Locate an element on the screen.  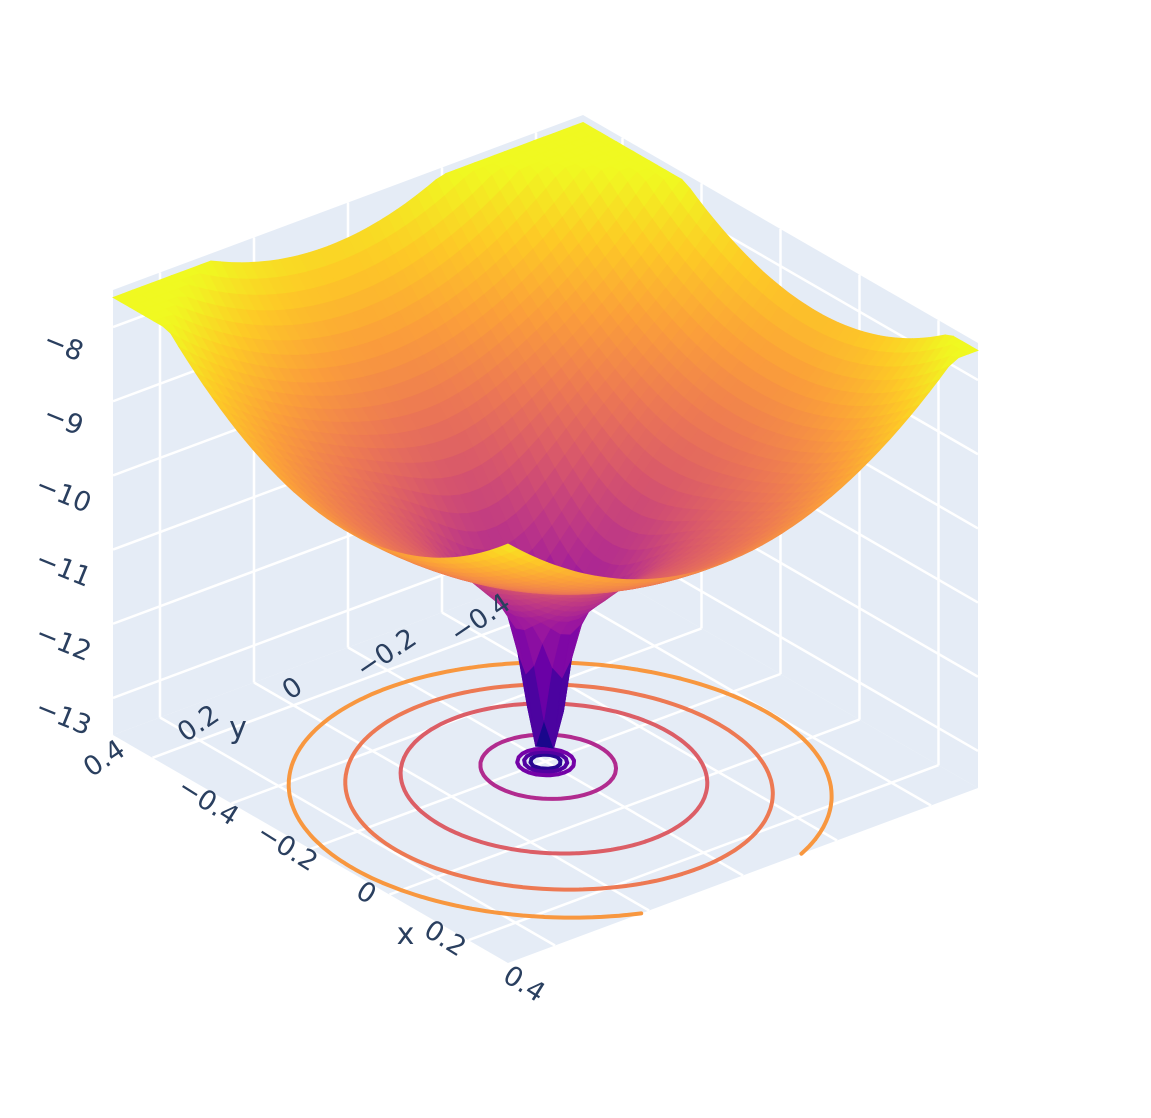
x-axis-title: x is located at coordinates (406, 934).